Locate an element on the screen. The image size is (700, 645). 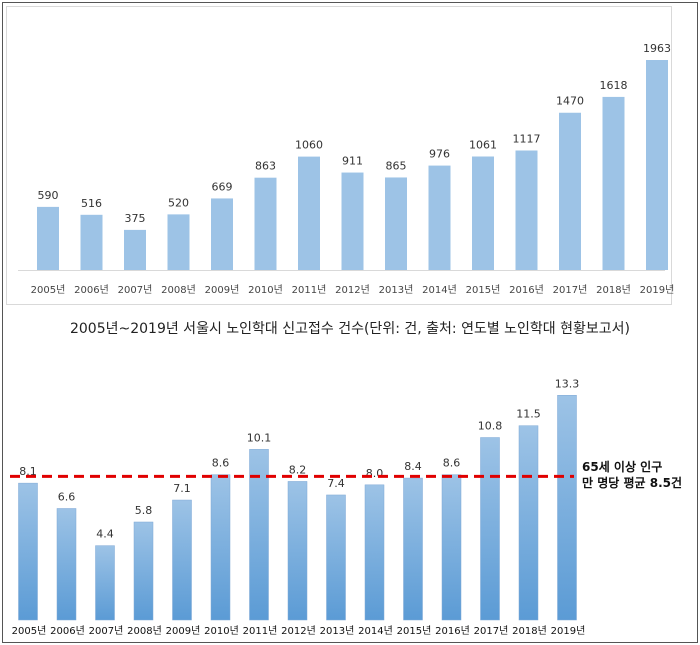
chart2-data-label: 10.1 is located at coordinates (259, 437).